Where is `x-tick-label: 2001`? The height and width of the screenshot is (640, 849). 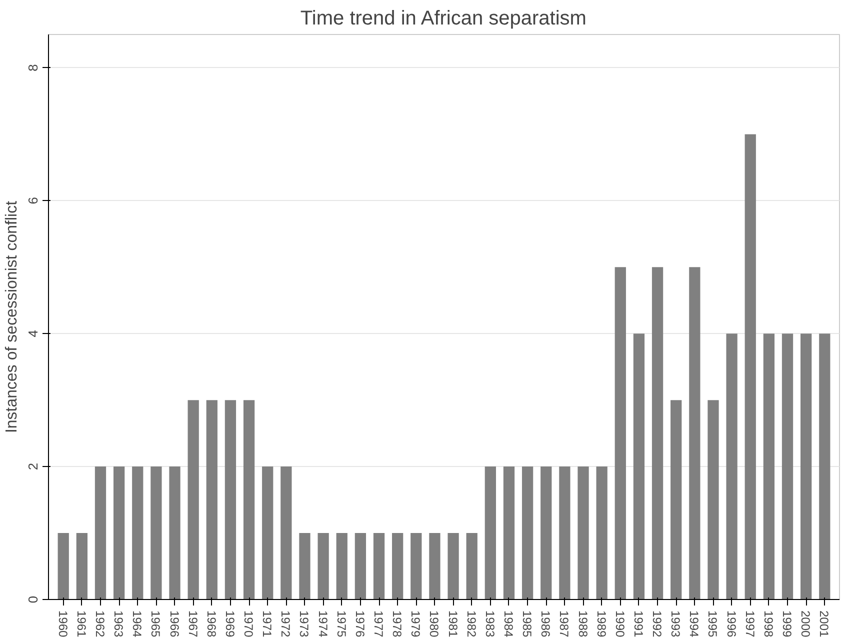 x-tick-label: 2001 is located at coordinates (824, 624).